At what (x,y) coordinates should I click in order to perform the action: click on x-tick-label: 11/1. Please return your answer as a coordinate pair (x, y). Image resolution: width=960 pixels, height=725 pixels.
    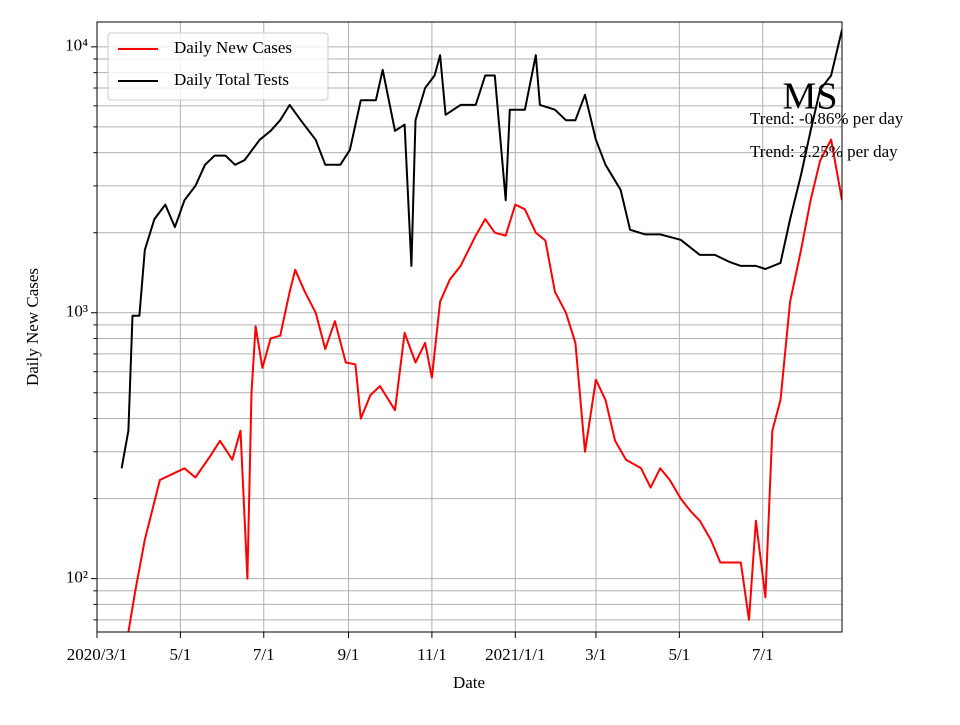
    Looking at the image, I should click on (432, 654).